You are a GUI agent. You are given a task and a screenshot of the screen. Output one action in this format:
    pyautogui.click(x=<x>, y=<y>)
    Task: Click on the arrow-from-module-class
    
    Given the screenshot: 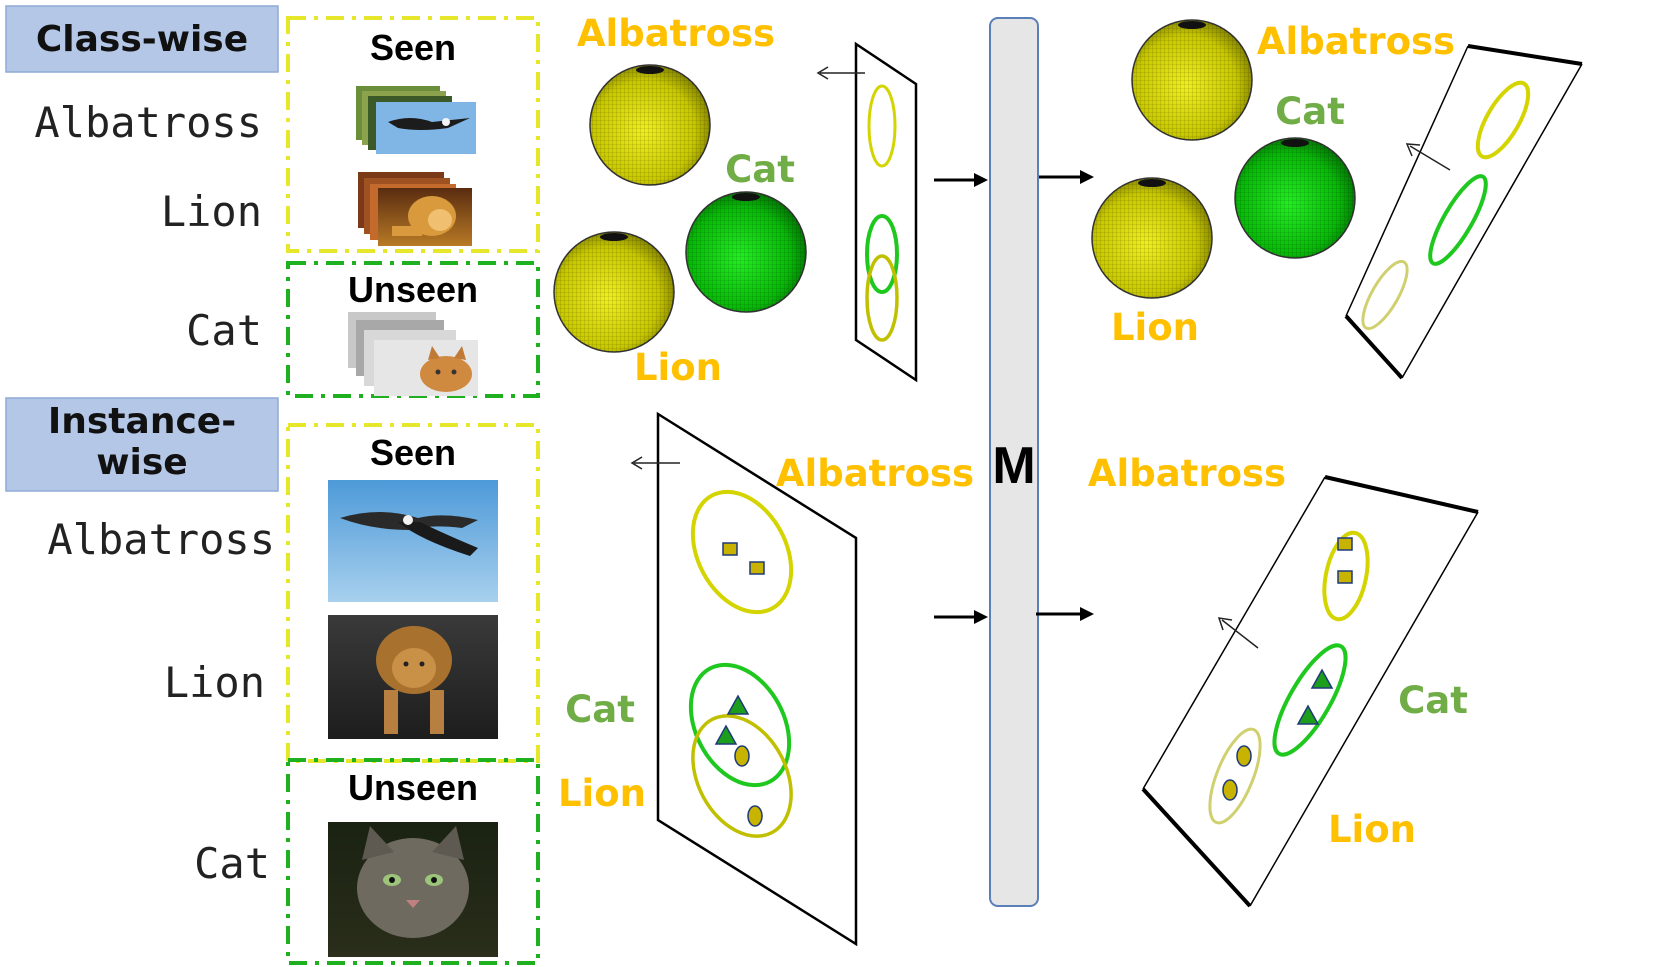 What is the action you would take?
    pyautogui.click(x=1065, y=177)
    